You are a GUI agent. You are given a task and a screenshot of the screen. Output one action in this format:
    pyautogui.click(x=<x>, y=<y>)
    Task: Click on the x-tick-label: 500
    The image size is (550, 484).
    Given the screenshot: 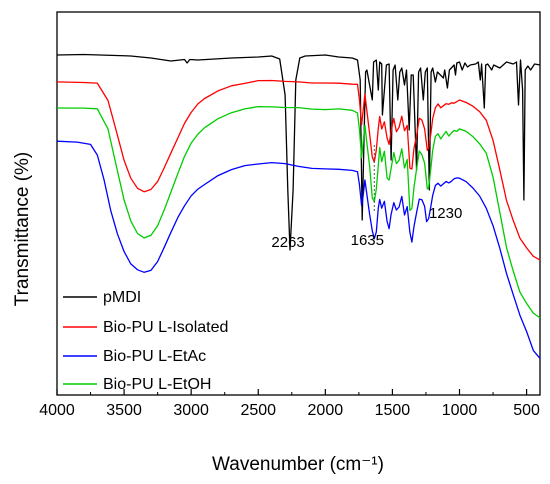 What is the action you would take?
    pyautogui.click(x=526, y=410)
    